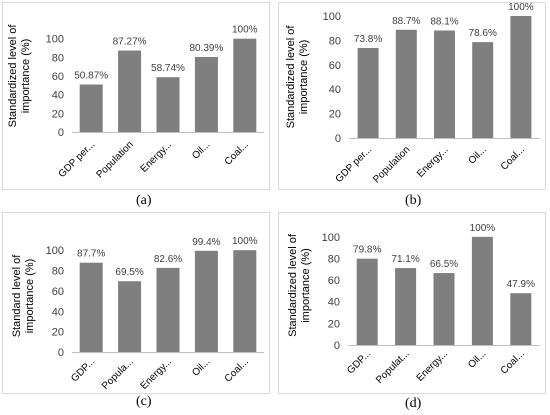 The width and height of the screenshot is (550, 415). What do you see at coordinates (206, 242) in the screenshot?
I see `data-label: 99.4%` at bounding box center [206, 242].